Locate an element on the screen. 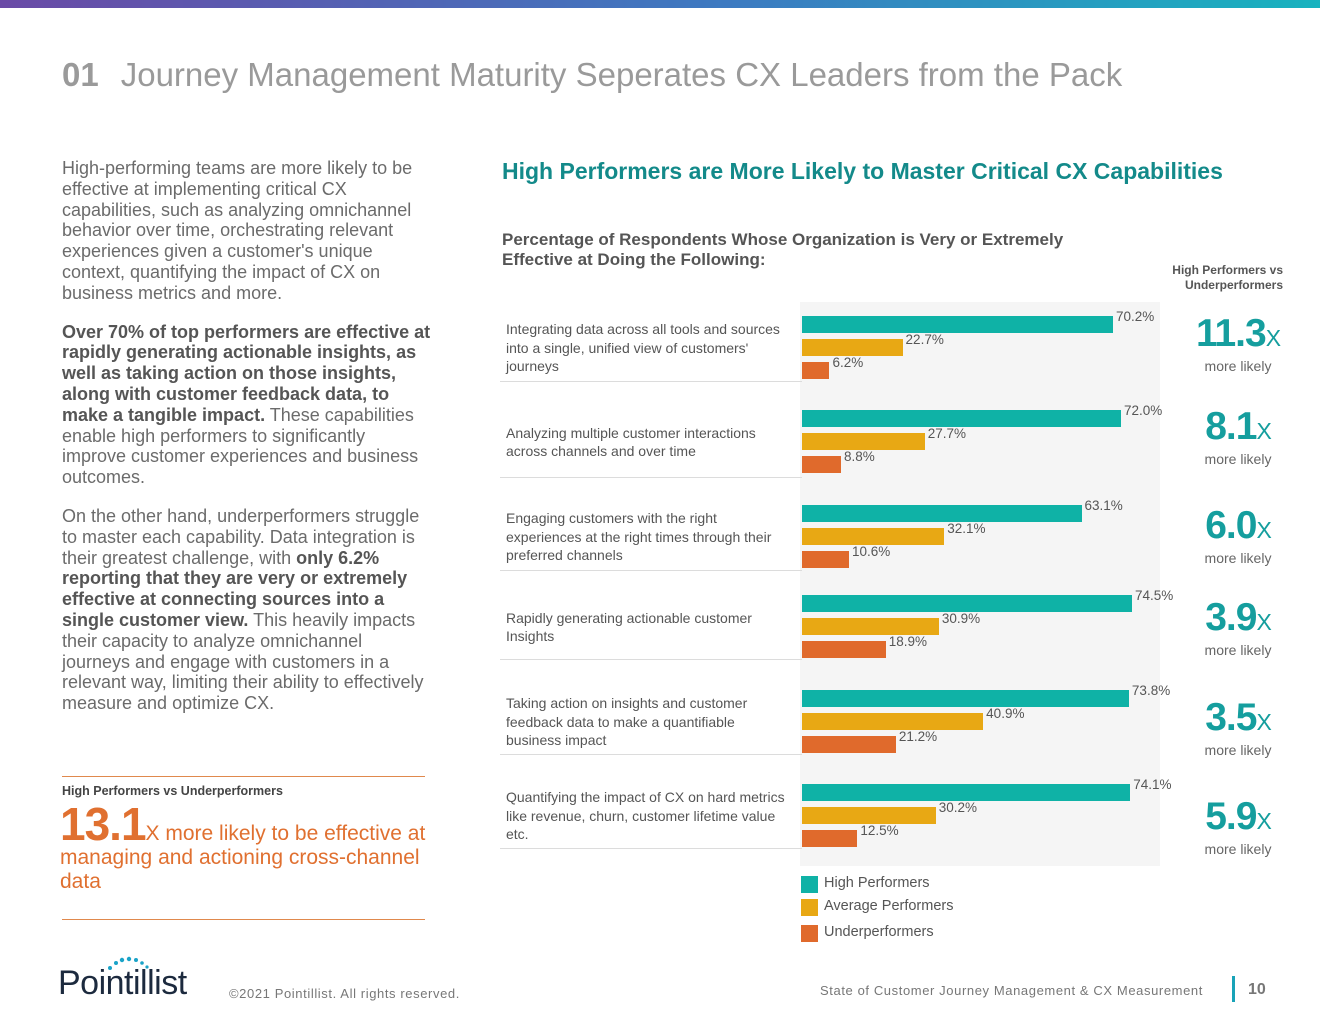  logo-dots-icon is located at coordinates (128, 963).